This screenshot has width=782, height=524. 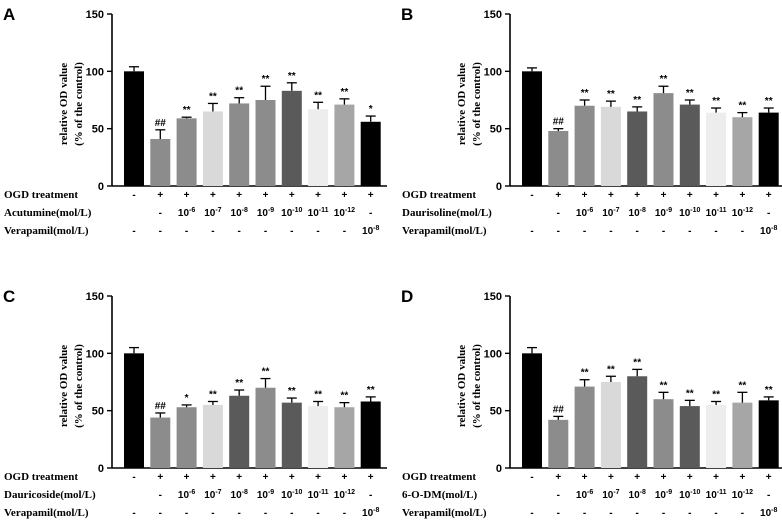 I want to click on row-cell: 10-9, so click(x=265, y=213).